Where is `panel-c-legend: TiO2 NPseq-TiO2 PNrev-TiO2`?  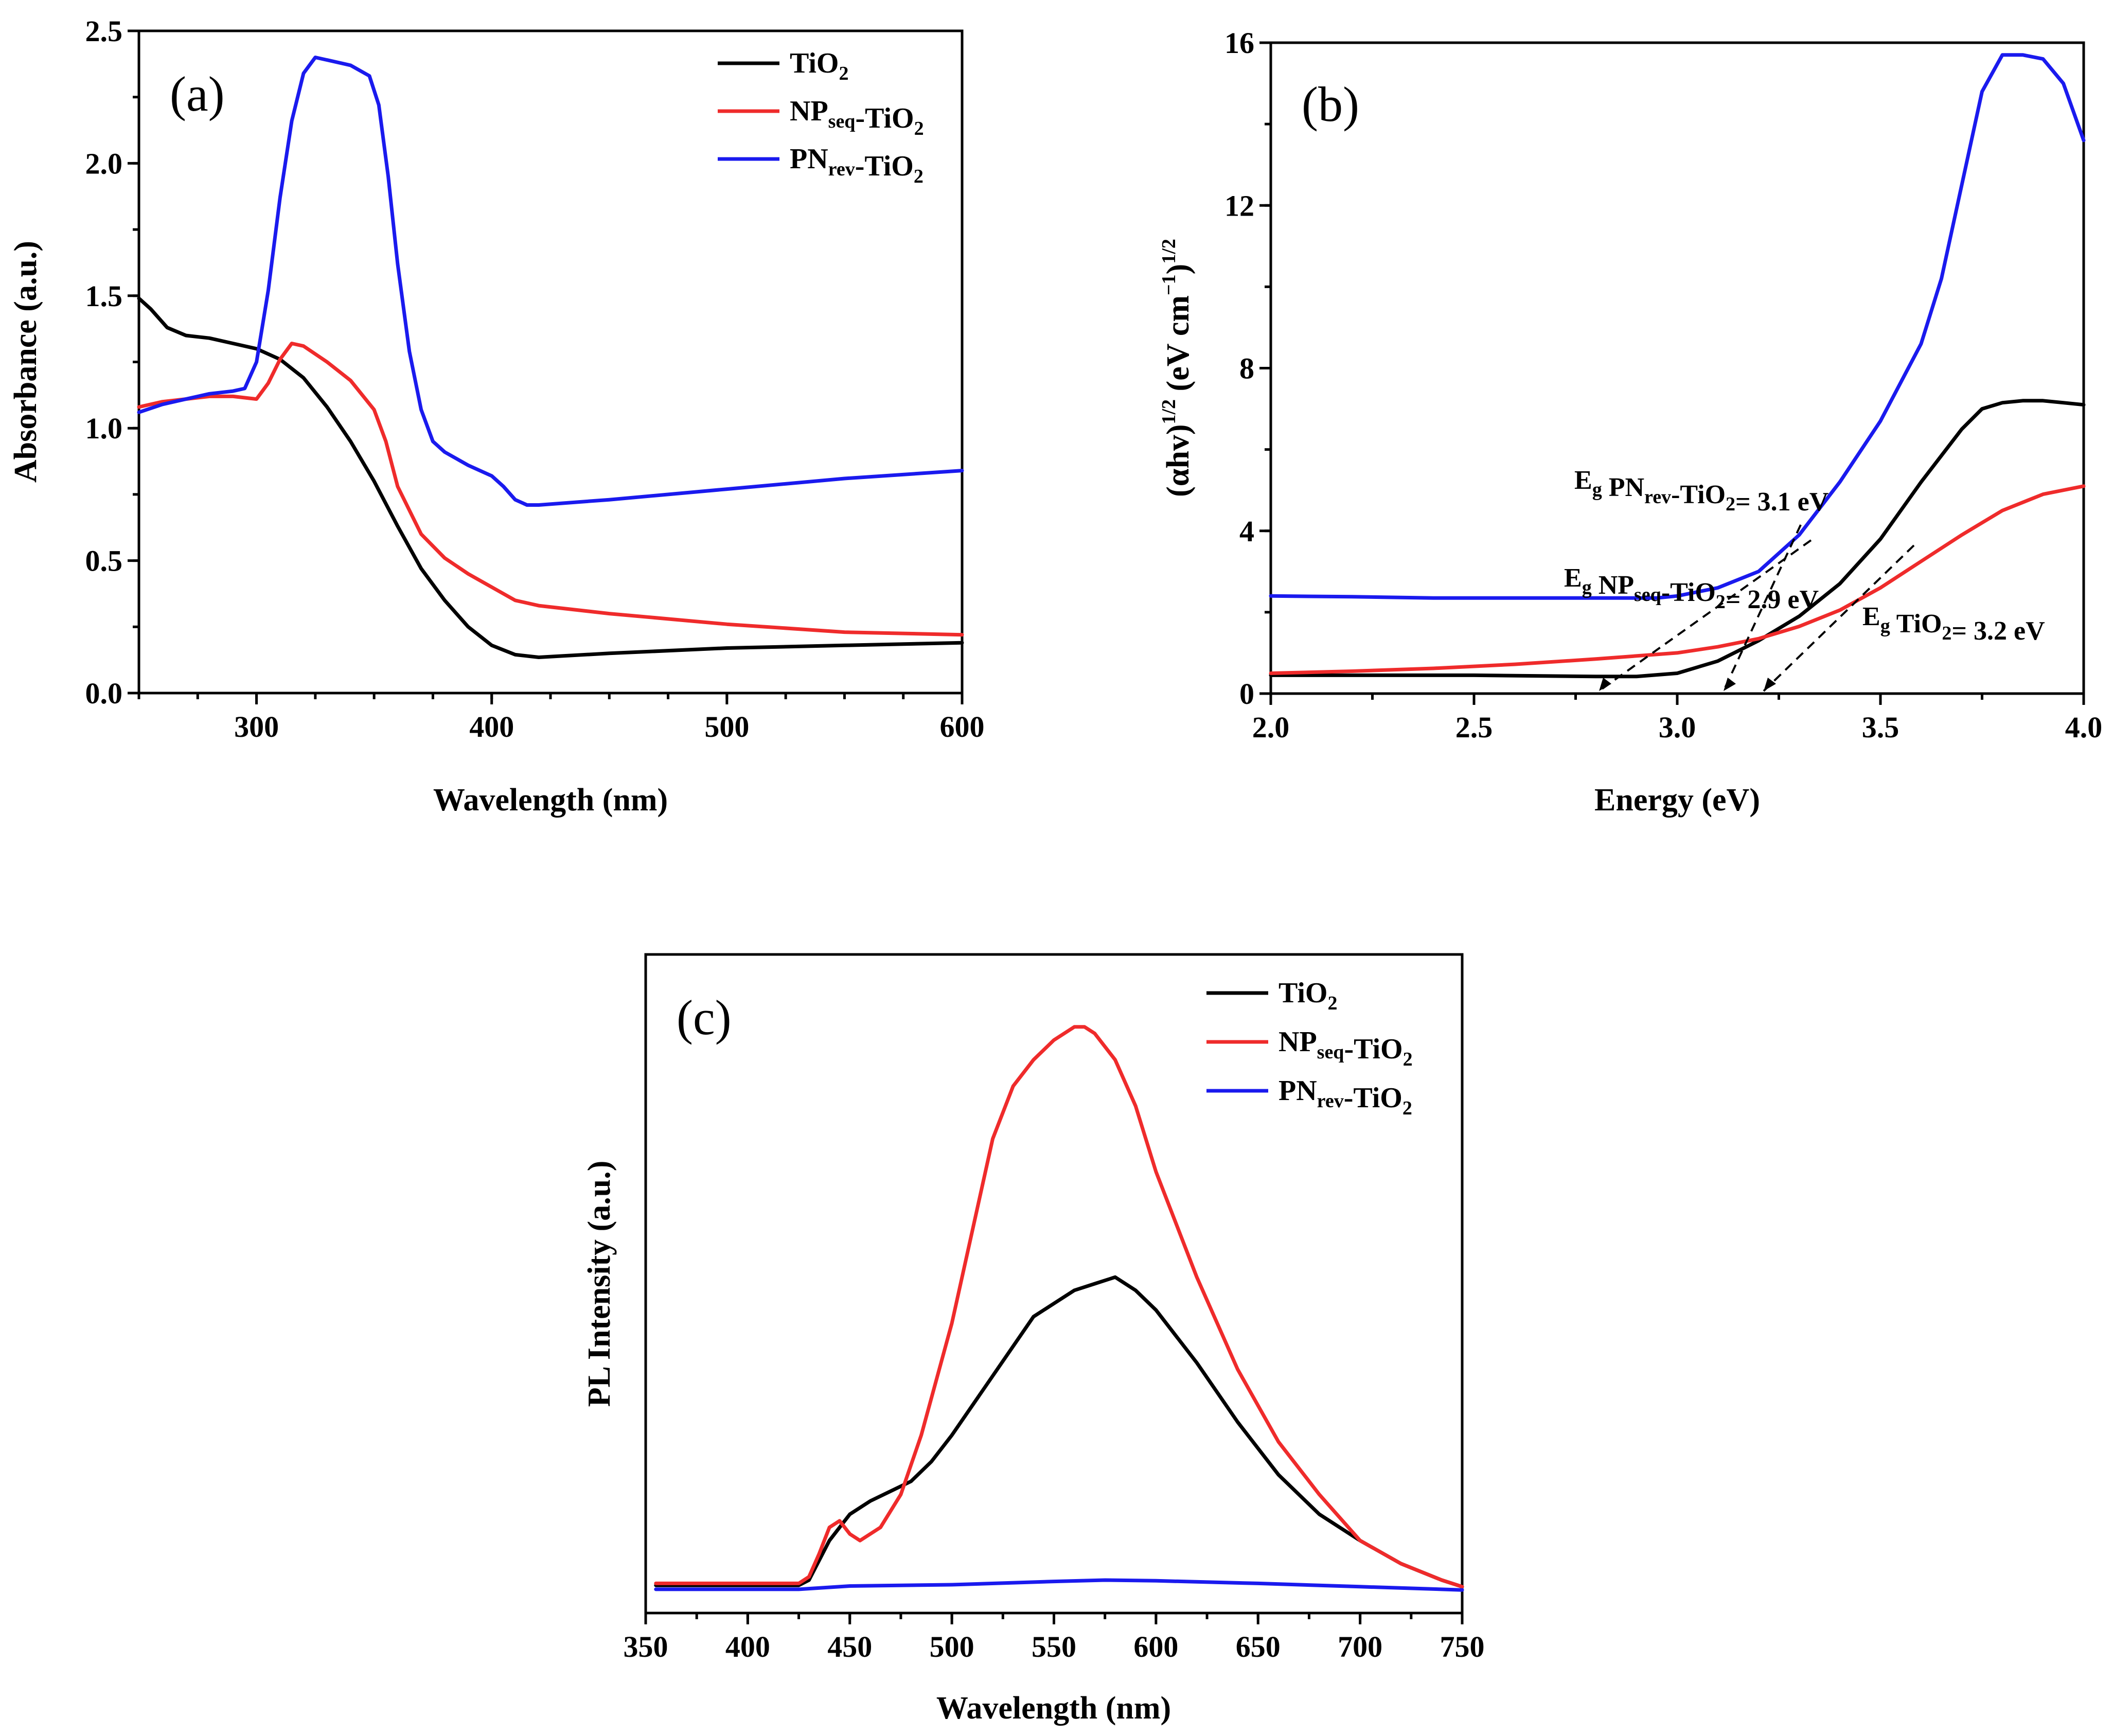
panel-c-legend: TiO2 NPseq-TiO2 PNrev-TiO2 is located at coordinates (1310, 1048).